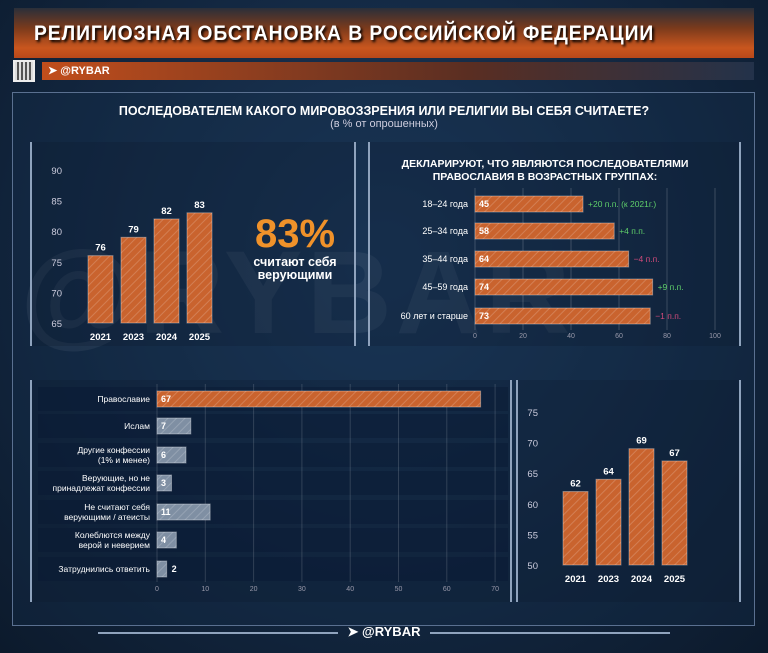  I want to click on data-label: 82, so click(166, 211).